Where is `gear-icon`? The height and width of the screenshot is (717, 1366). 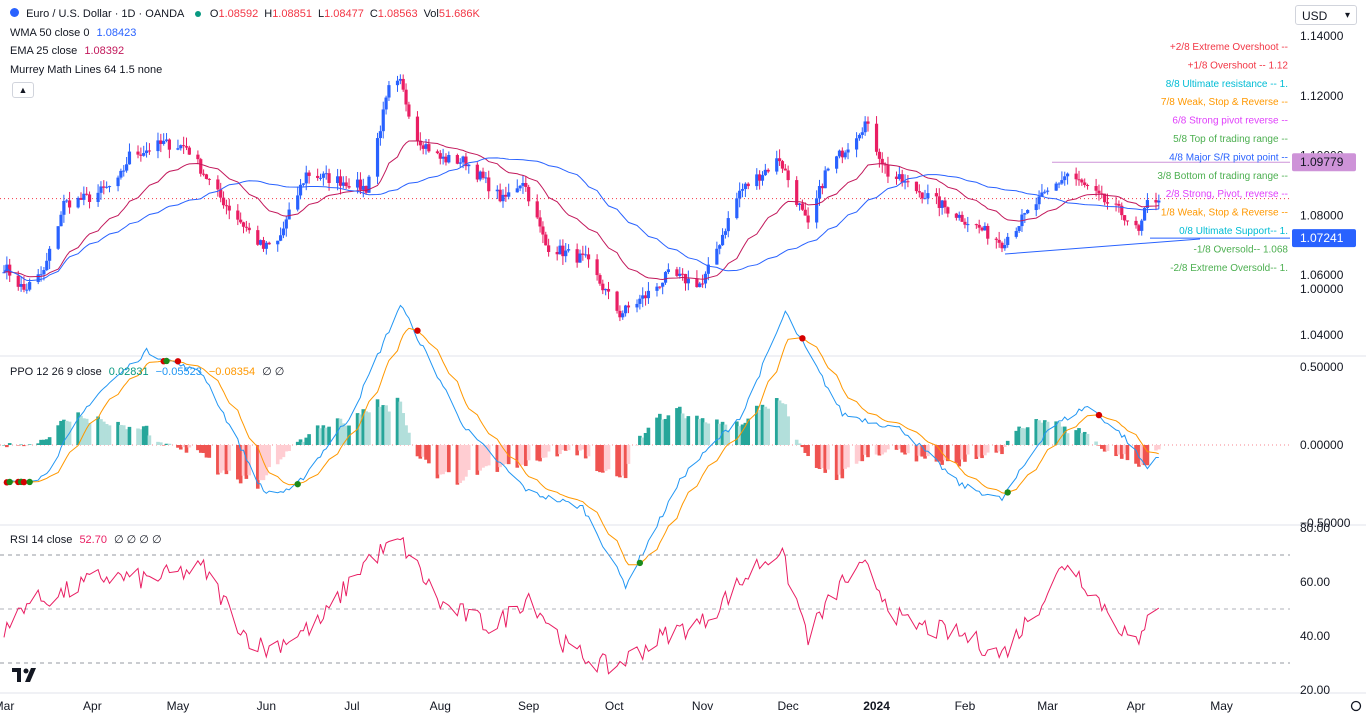
gear-icon is located at coordinates (1356, 706).